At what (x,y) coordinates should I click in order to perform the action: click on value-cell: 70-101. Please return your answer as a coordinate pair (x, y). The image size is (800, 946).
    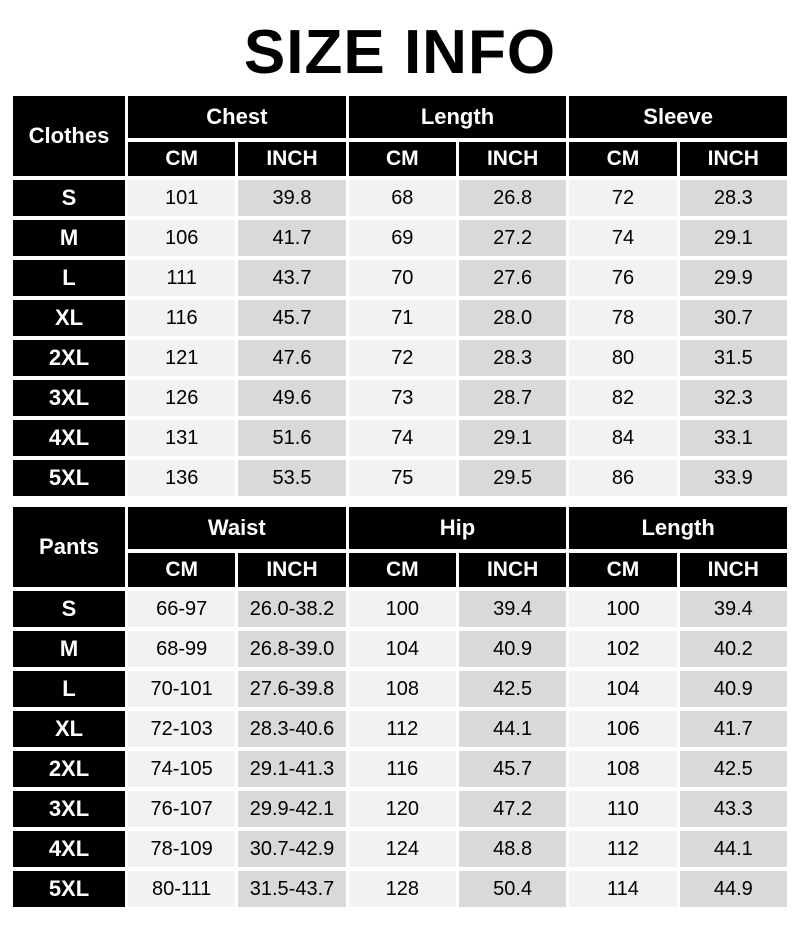
    Looking at the image, I should click on (182, 689).